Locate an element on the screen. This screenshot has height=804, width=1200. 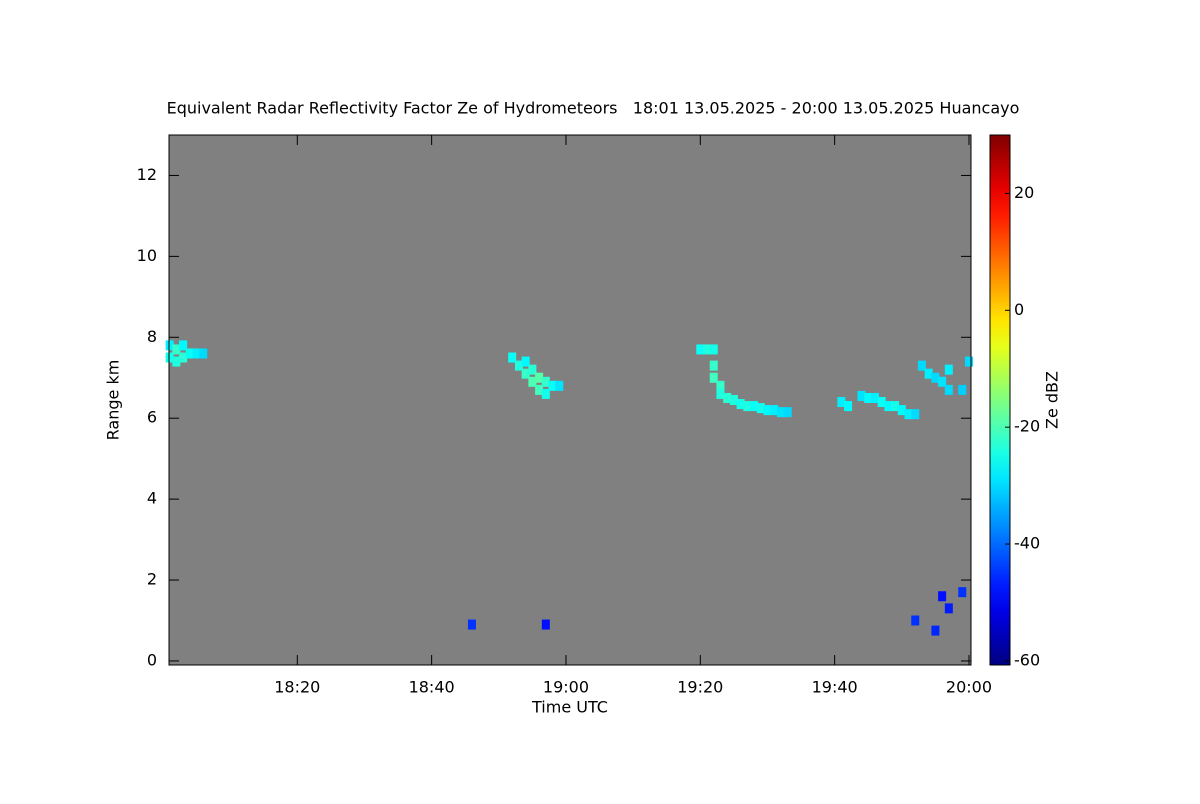
y-axis-label: Range km is located at coordinates (113, 400).